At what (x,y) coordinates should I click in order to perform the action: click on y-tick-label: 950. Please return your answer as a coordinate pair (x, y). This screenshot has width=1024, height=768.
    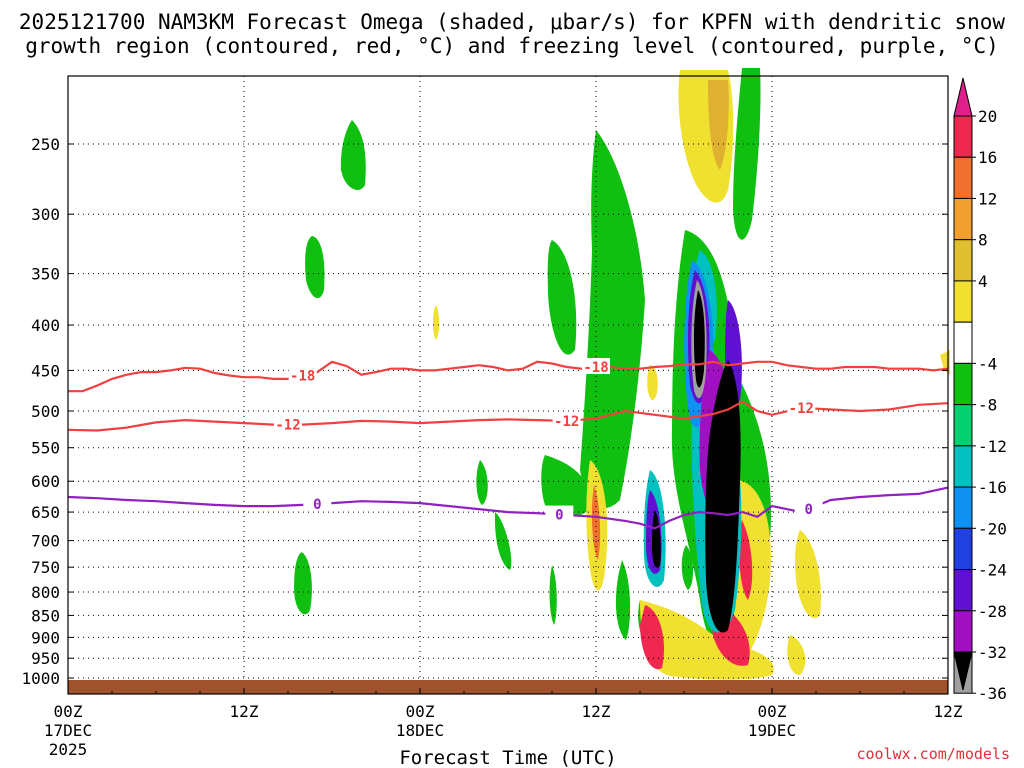
    Looking at the image, I should click on (45, 658).